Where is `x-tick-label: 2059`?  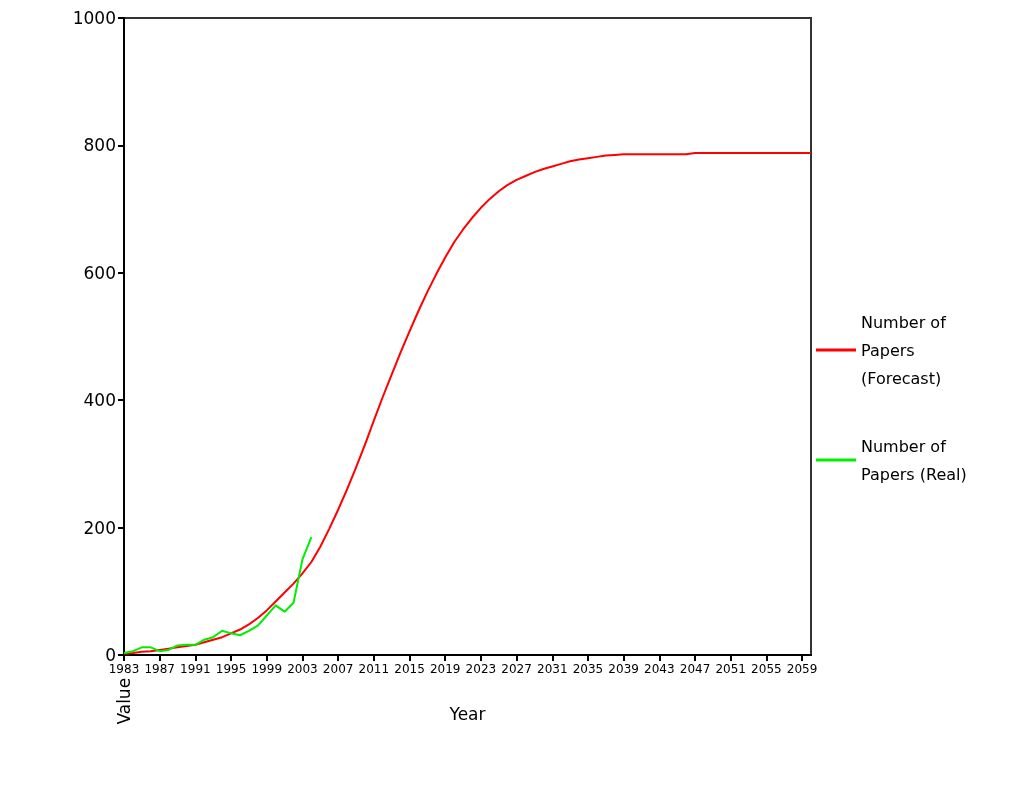
x-tick-label: 2059 is located at coordinates (802, 669).